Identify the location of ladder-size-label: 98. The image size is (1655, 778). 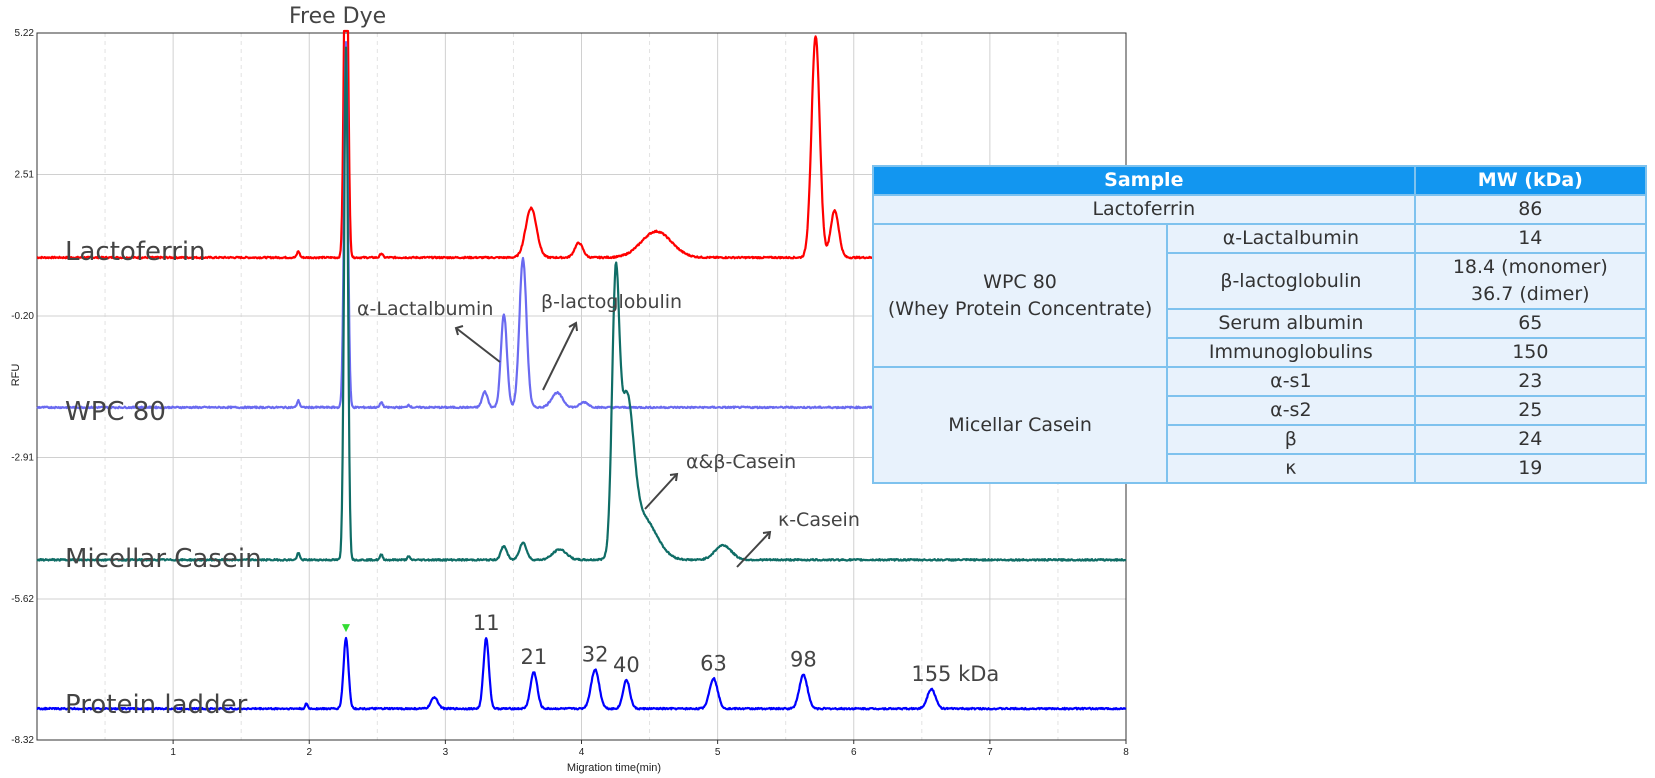
(803, 660).